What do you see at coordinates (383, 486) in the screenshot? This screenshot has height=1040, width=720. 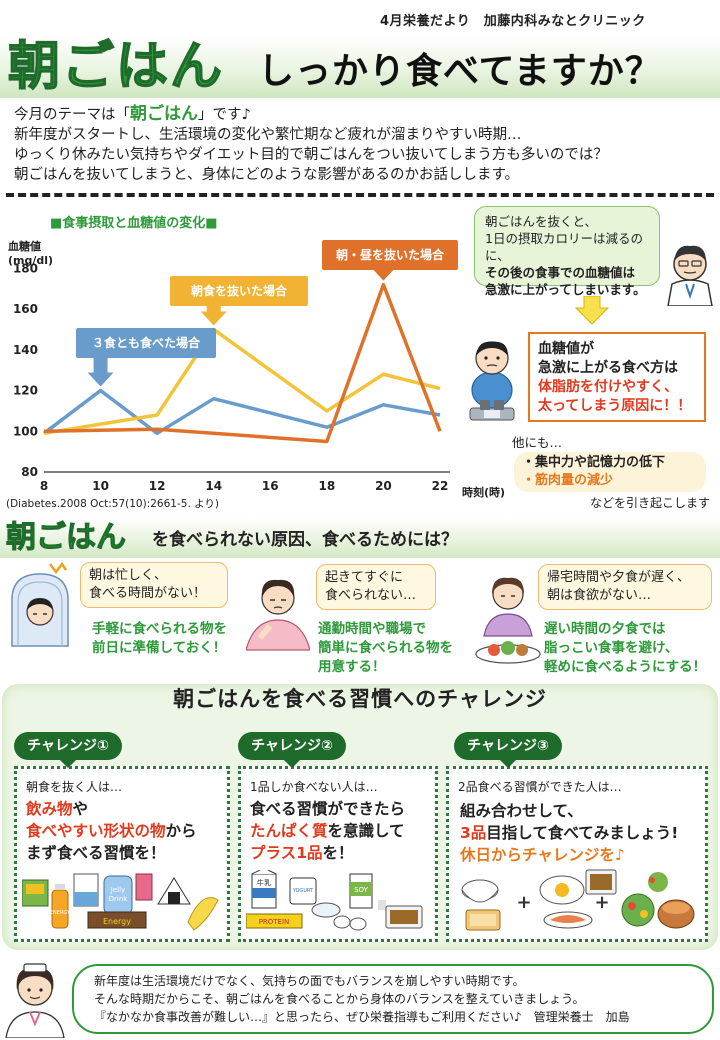 I see `x-tick-label: 20` at bounding box center [383, 486].